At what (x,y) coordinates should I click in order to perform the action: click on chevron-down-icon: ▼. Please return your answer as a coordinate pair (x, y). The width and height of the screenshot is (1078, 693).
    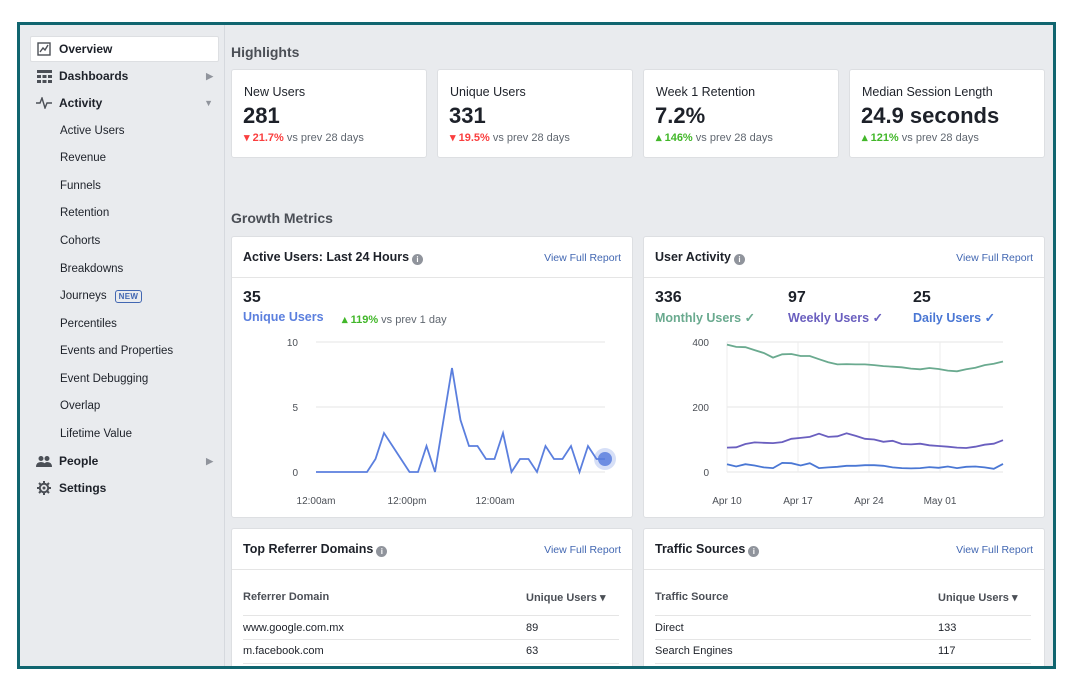
    Looking at the image, I should click on (208, 103).